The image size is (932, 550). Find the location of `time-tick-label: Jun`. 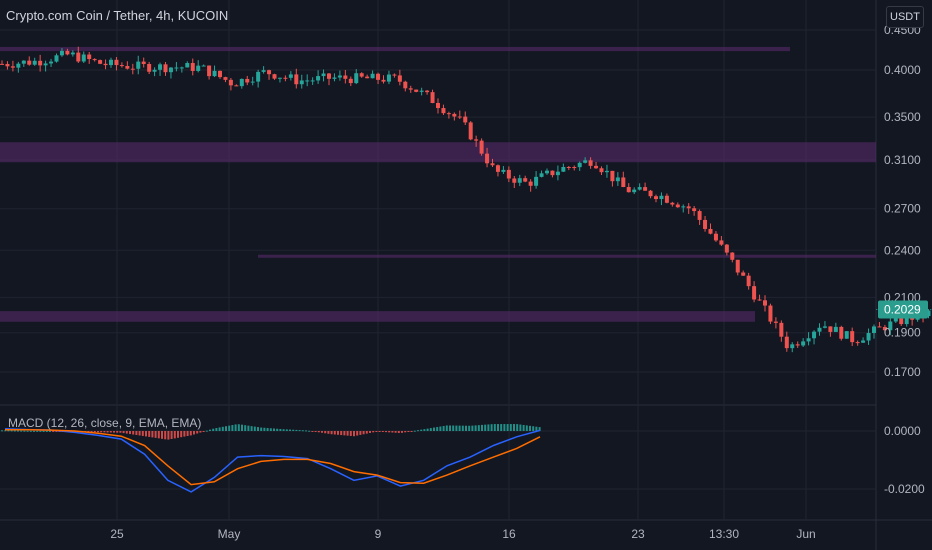

time-tick-label: Jun is located at coordinates (805, 534).